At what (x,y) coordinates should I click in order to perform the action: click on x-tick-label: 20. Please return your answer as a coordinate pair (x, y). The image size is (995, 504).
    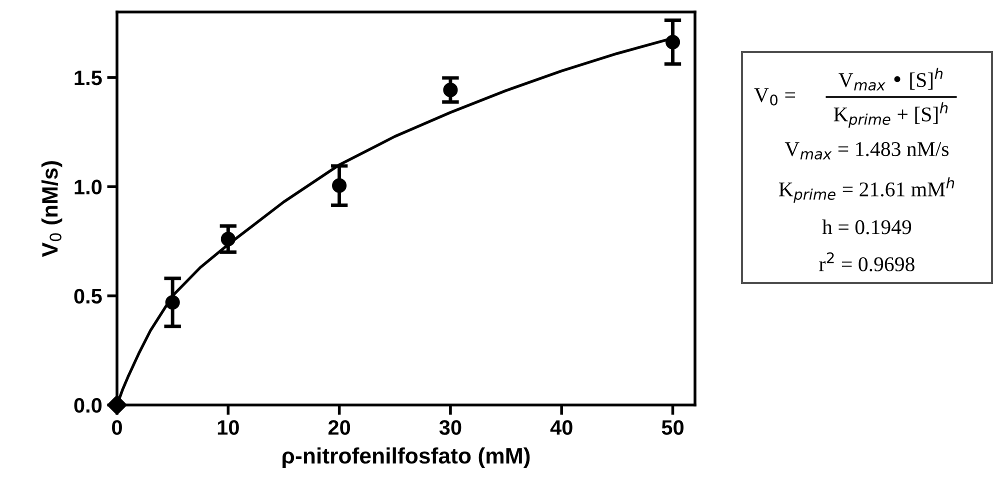
    Looking at the image, I should click on (339, 427).